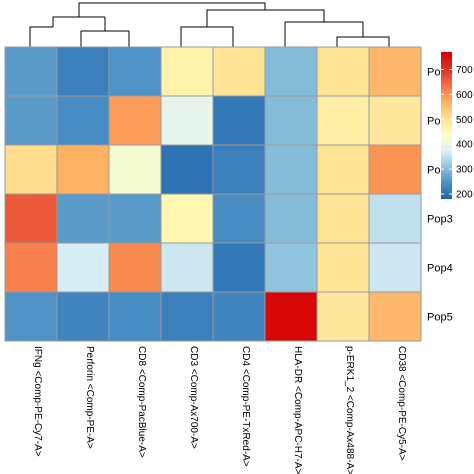  I want to click on color-legend: 200 300 400 500 600 700, so click(457, 126).